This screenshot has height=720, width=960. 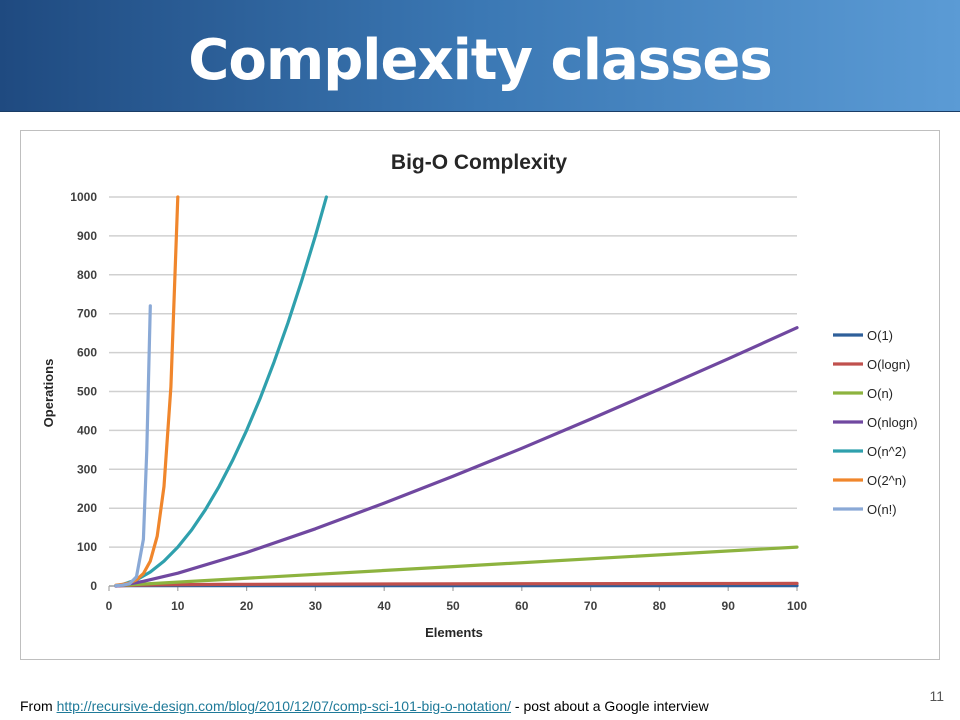 What do you see at coordinates (479, 162) in the screenshot?
I see `chart-title: Big-O Complexity` at bounding box center [479, 162].